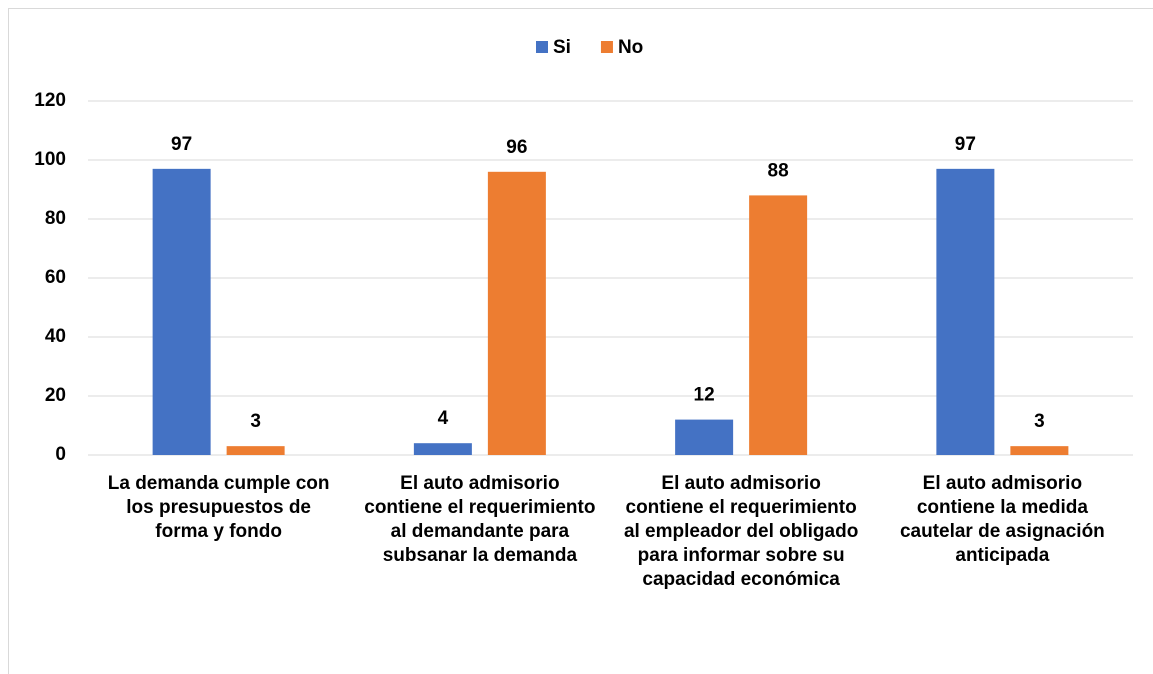  I want to click on legend-label: No, so click(630, 47).